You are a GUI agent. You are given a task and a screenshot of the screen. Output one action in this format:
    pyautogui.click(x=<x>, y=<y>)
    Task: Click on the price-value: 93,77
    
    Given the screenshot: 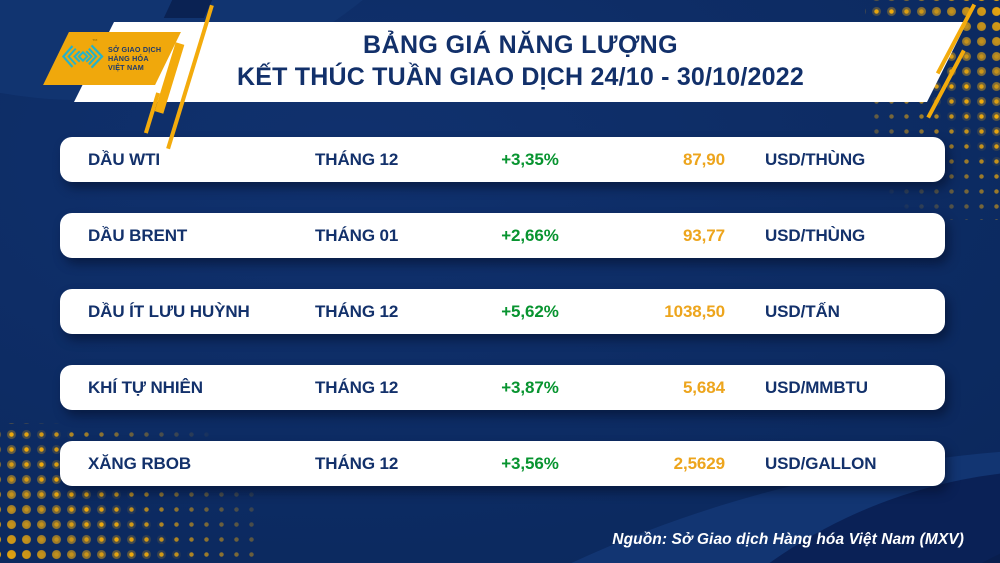 What is the action you would take?
    pyautogui.click(x=703, y=235)
    